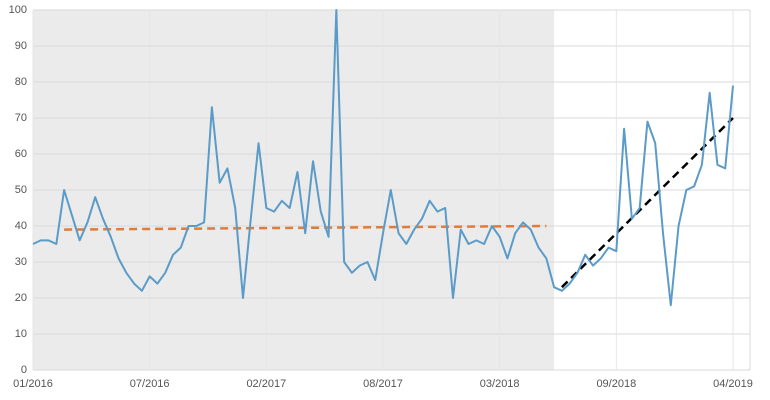  I want to click on y-tick-label: 80, so click(21, 82).